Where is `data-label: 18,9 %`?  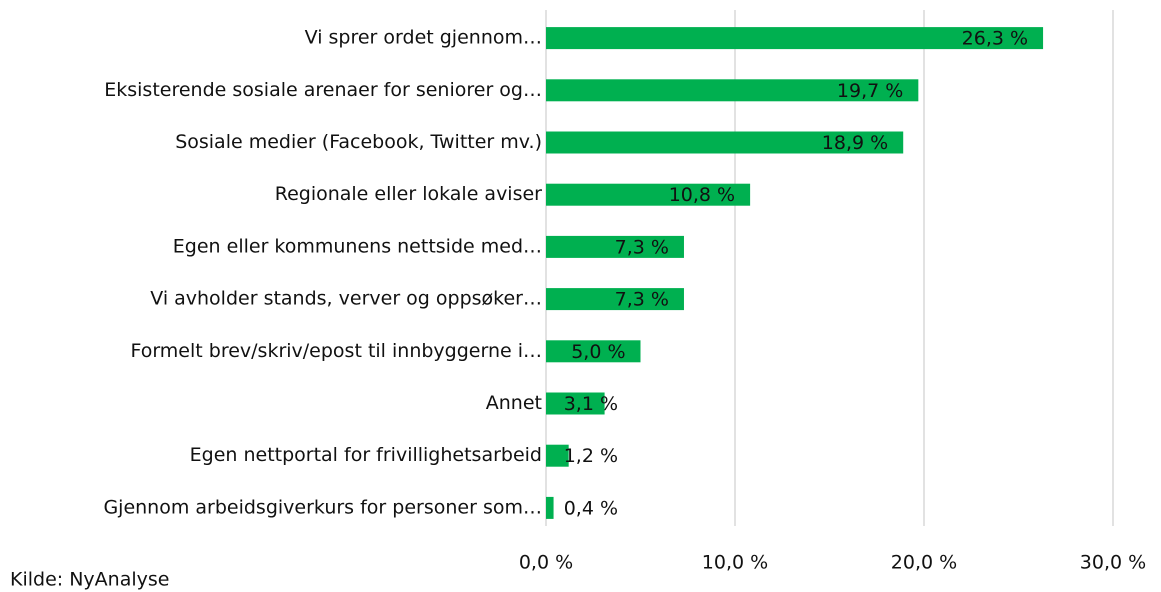
data-label: 18,9 % is located at coordinates (855, 143).